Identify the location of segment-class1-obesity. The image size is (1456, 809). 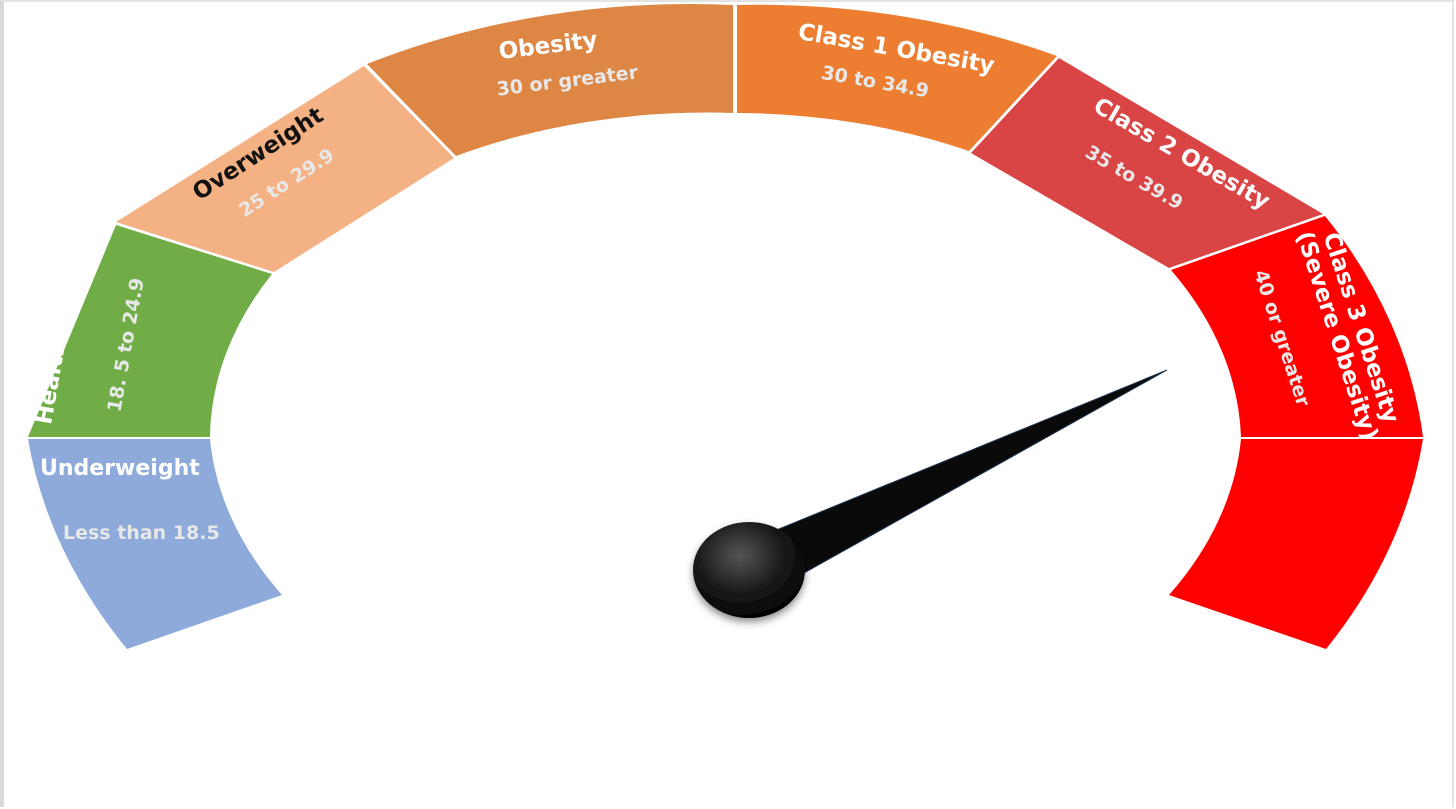
(897, 78).